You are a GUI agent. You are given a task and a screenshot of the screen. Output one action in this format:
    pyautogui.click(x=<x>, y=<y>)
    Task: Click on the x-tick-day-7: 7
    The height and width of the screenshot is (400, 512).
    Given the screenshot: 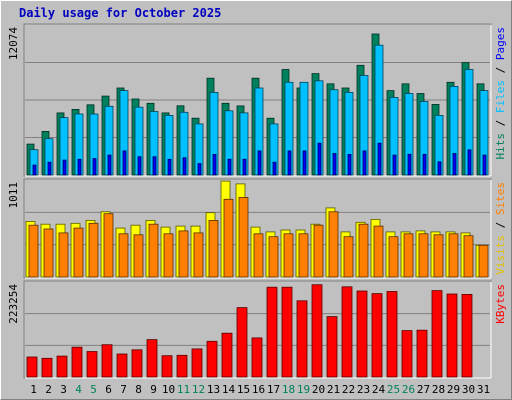 What is the action you would take?
    pyautogui.click(x=123, y=389)
    